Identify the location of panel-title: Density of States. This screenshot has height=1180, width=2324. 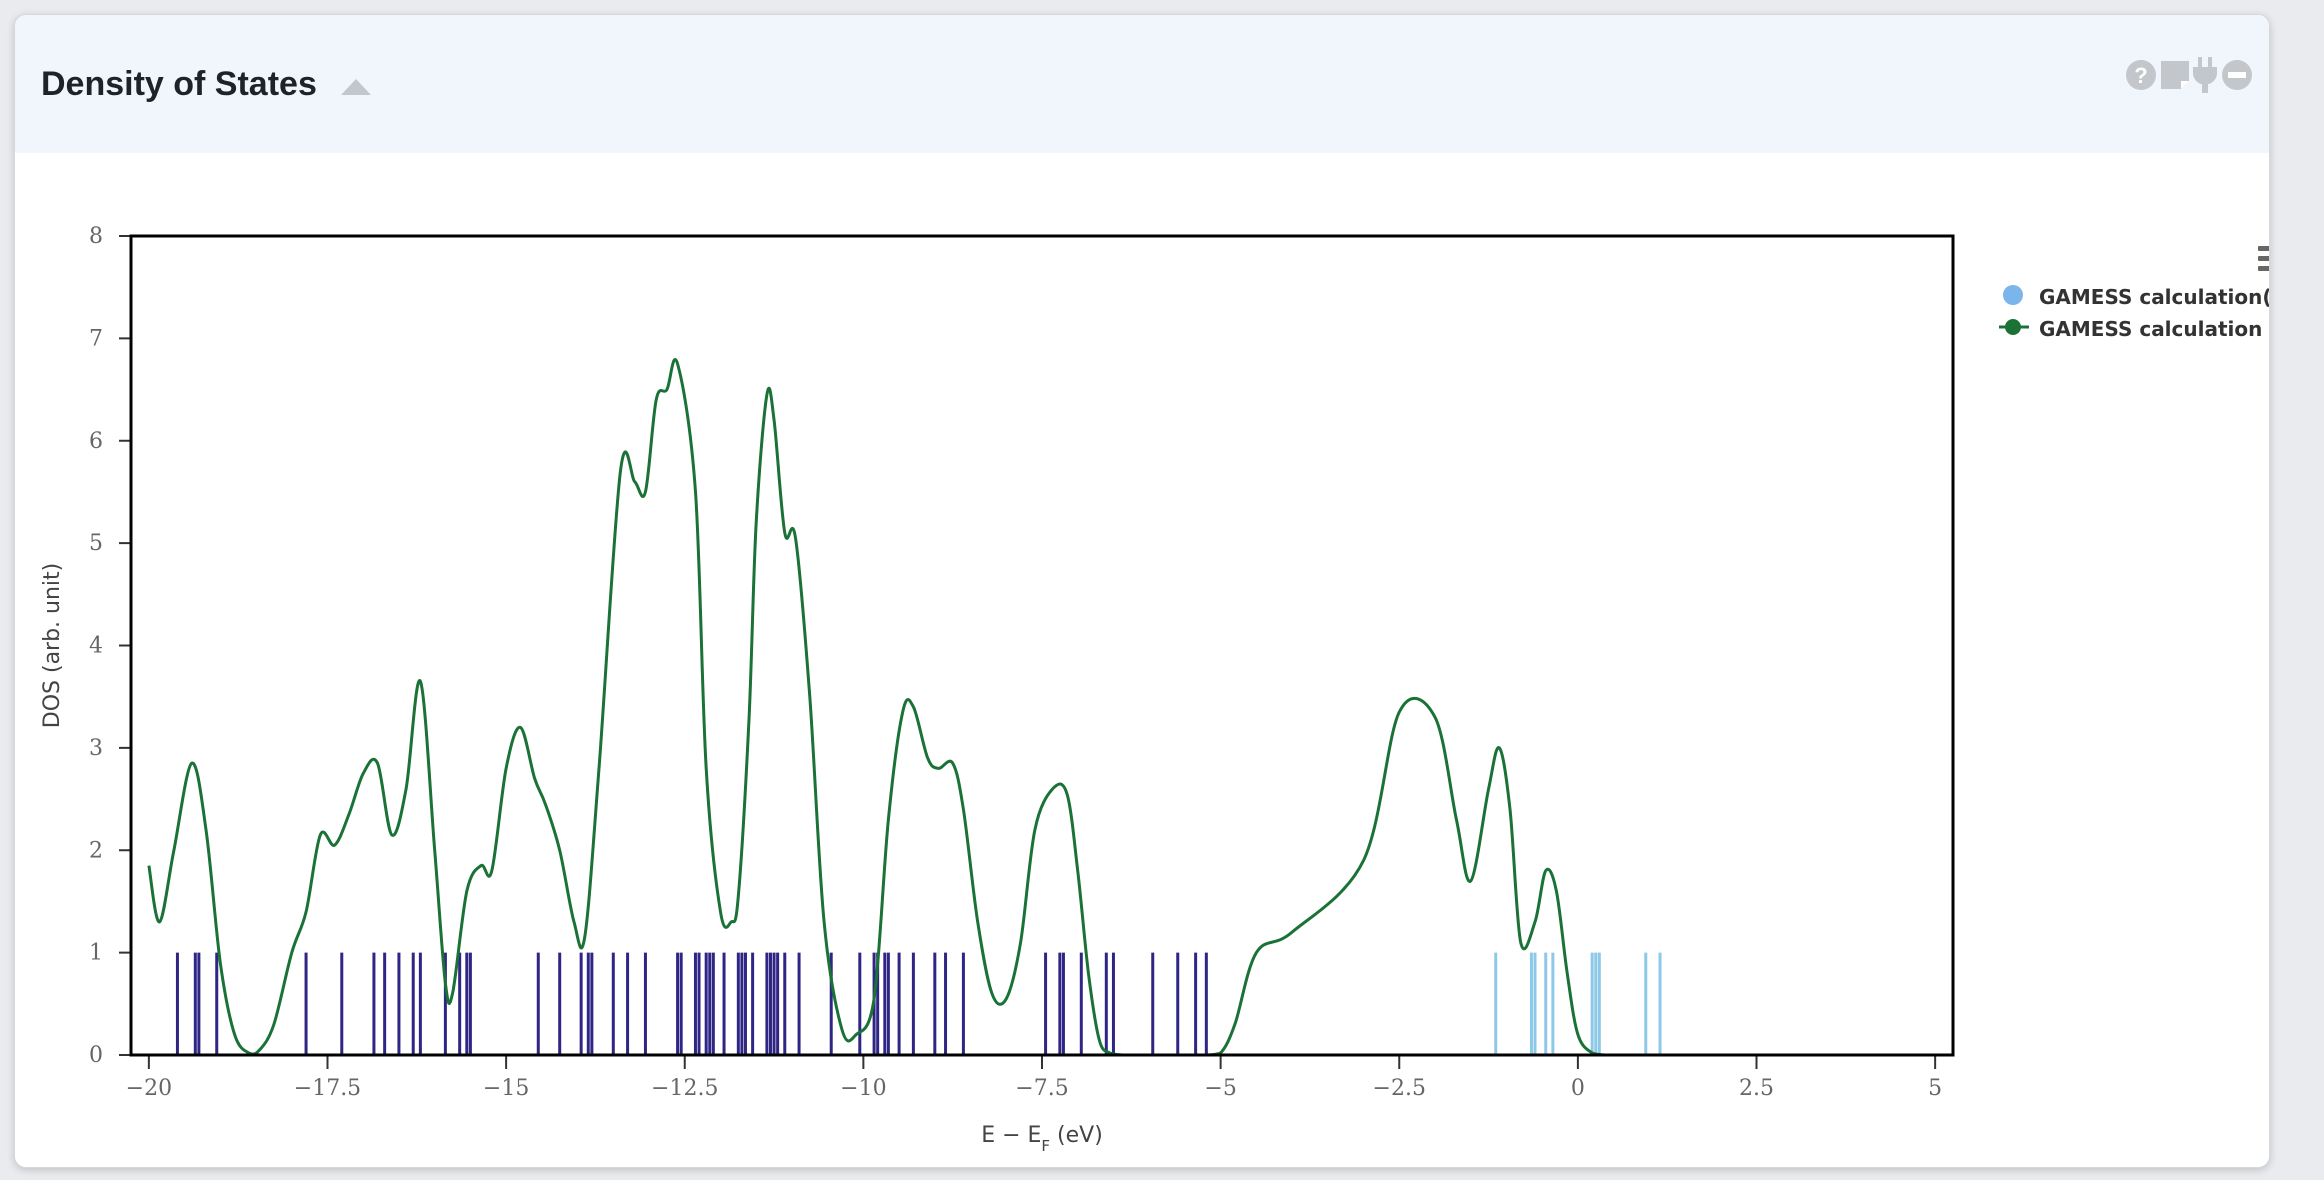
(179, 84).